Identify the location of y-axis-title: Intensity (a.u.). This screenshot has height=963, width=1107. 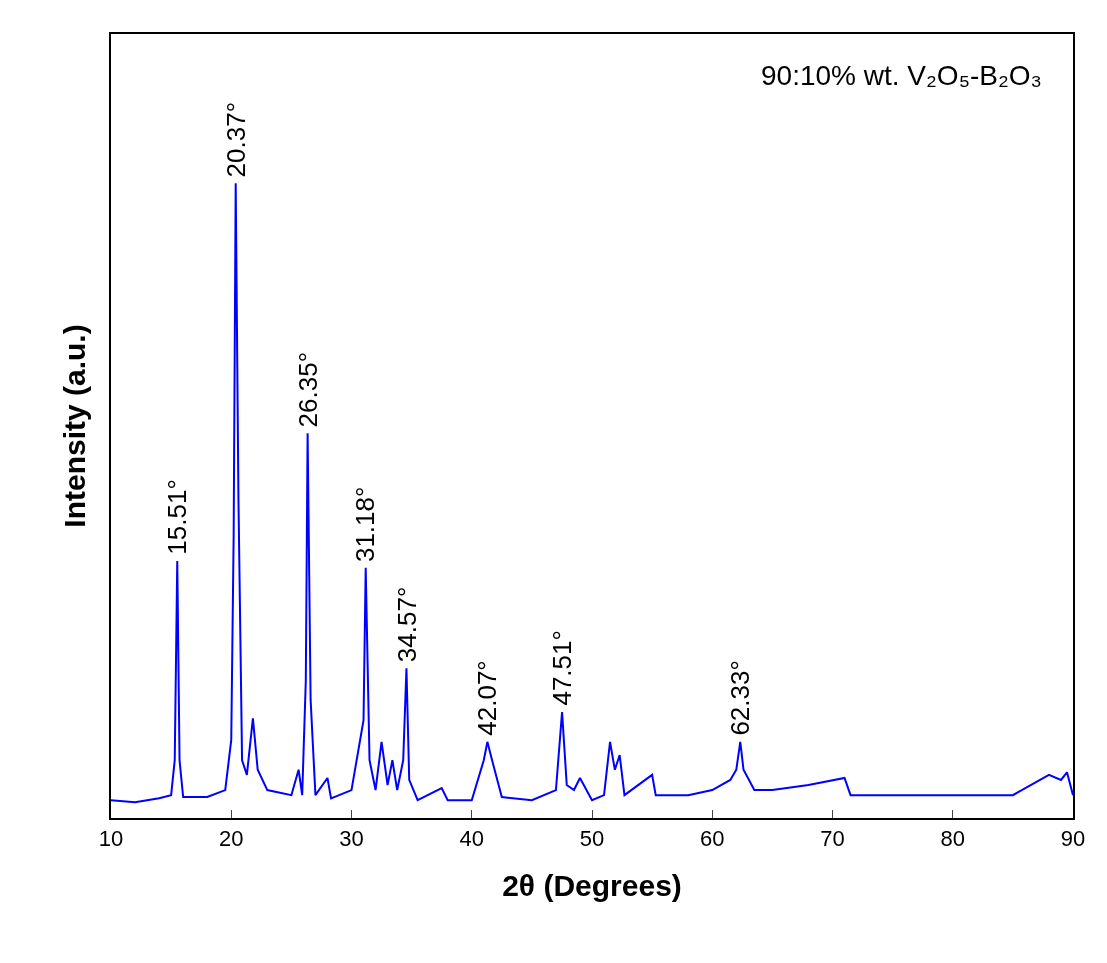
(74, 426).